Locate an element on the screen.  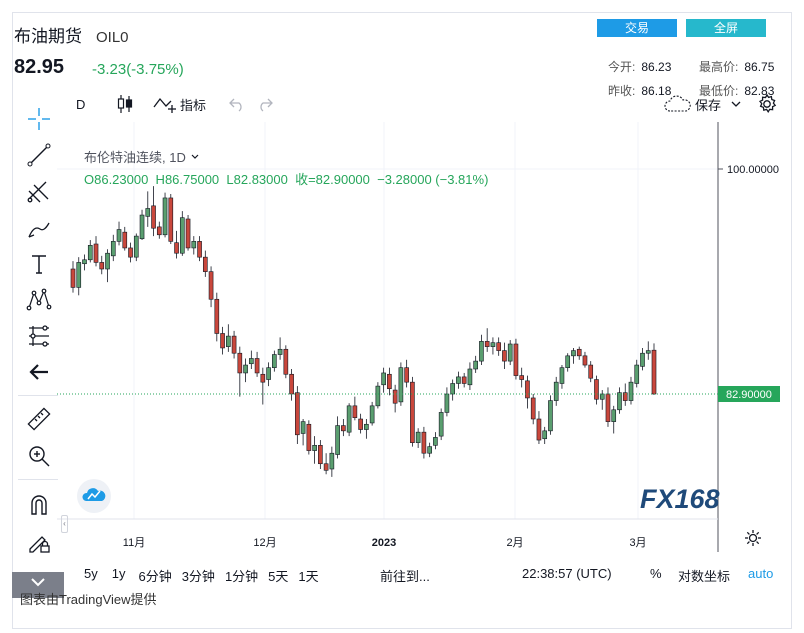
log-scale-toggle: 对数坐标 is located at coordinates (704, 576).